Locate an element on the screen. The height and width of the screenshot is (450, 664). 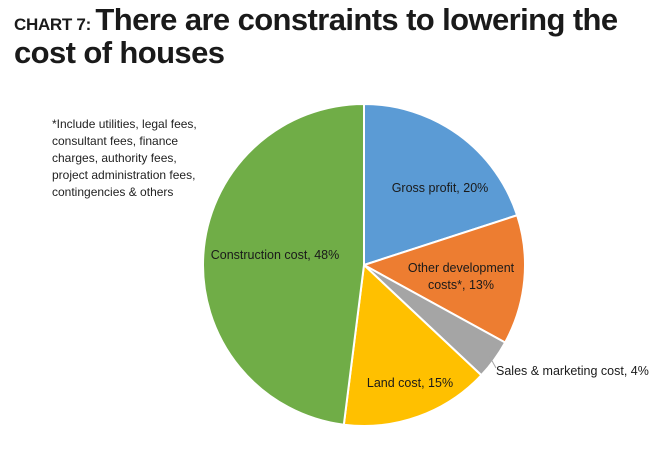
pie-slice-other-development-costs is located at coordinates (444, 278).